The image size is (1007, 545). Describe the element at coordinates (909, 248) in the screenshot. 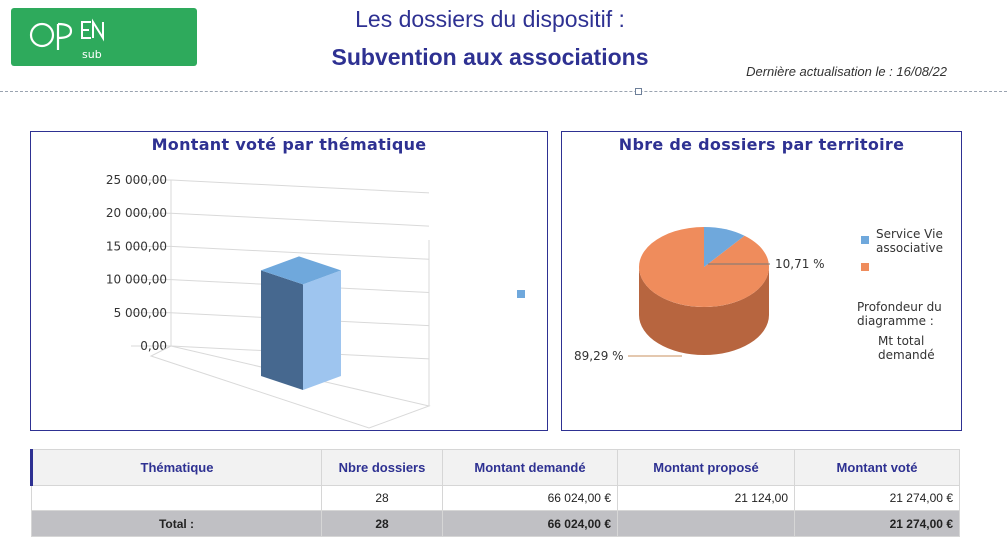

I see `legend-label-service-vie-line2: associative` at that location.